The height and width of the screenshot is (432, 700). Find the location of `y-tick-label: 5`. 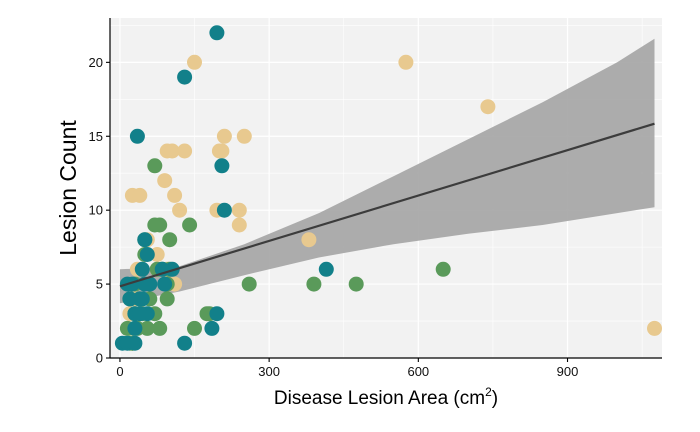

y-tick-label: 5 is located at coordinates (99, 284).